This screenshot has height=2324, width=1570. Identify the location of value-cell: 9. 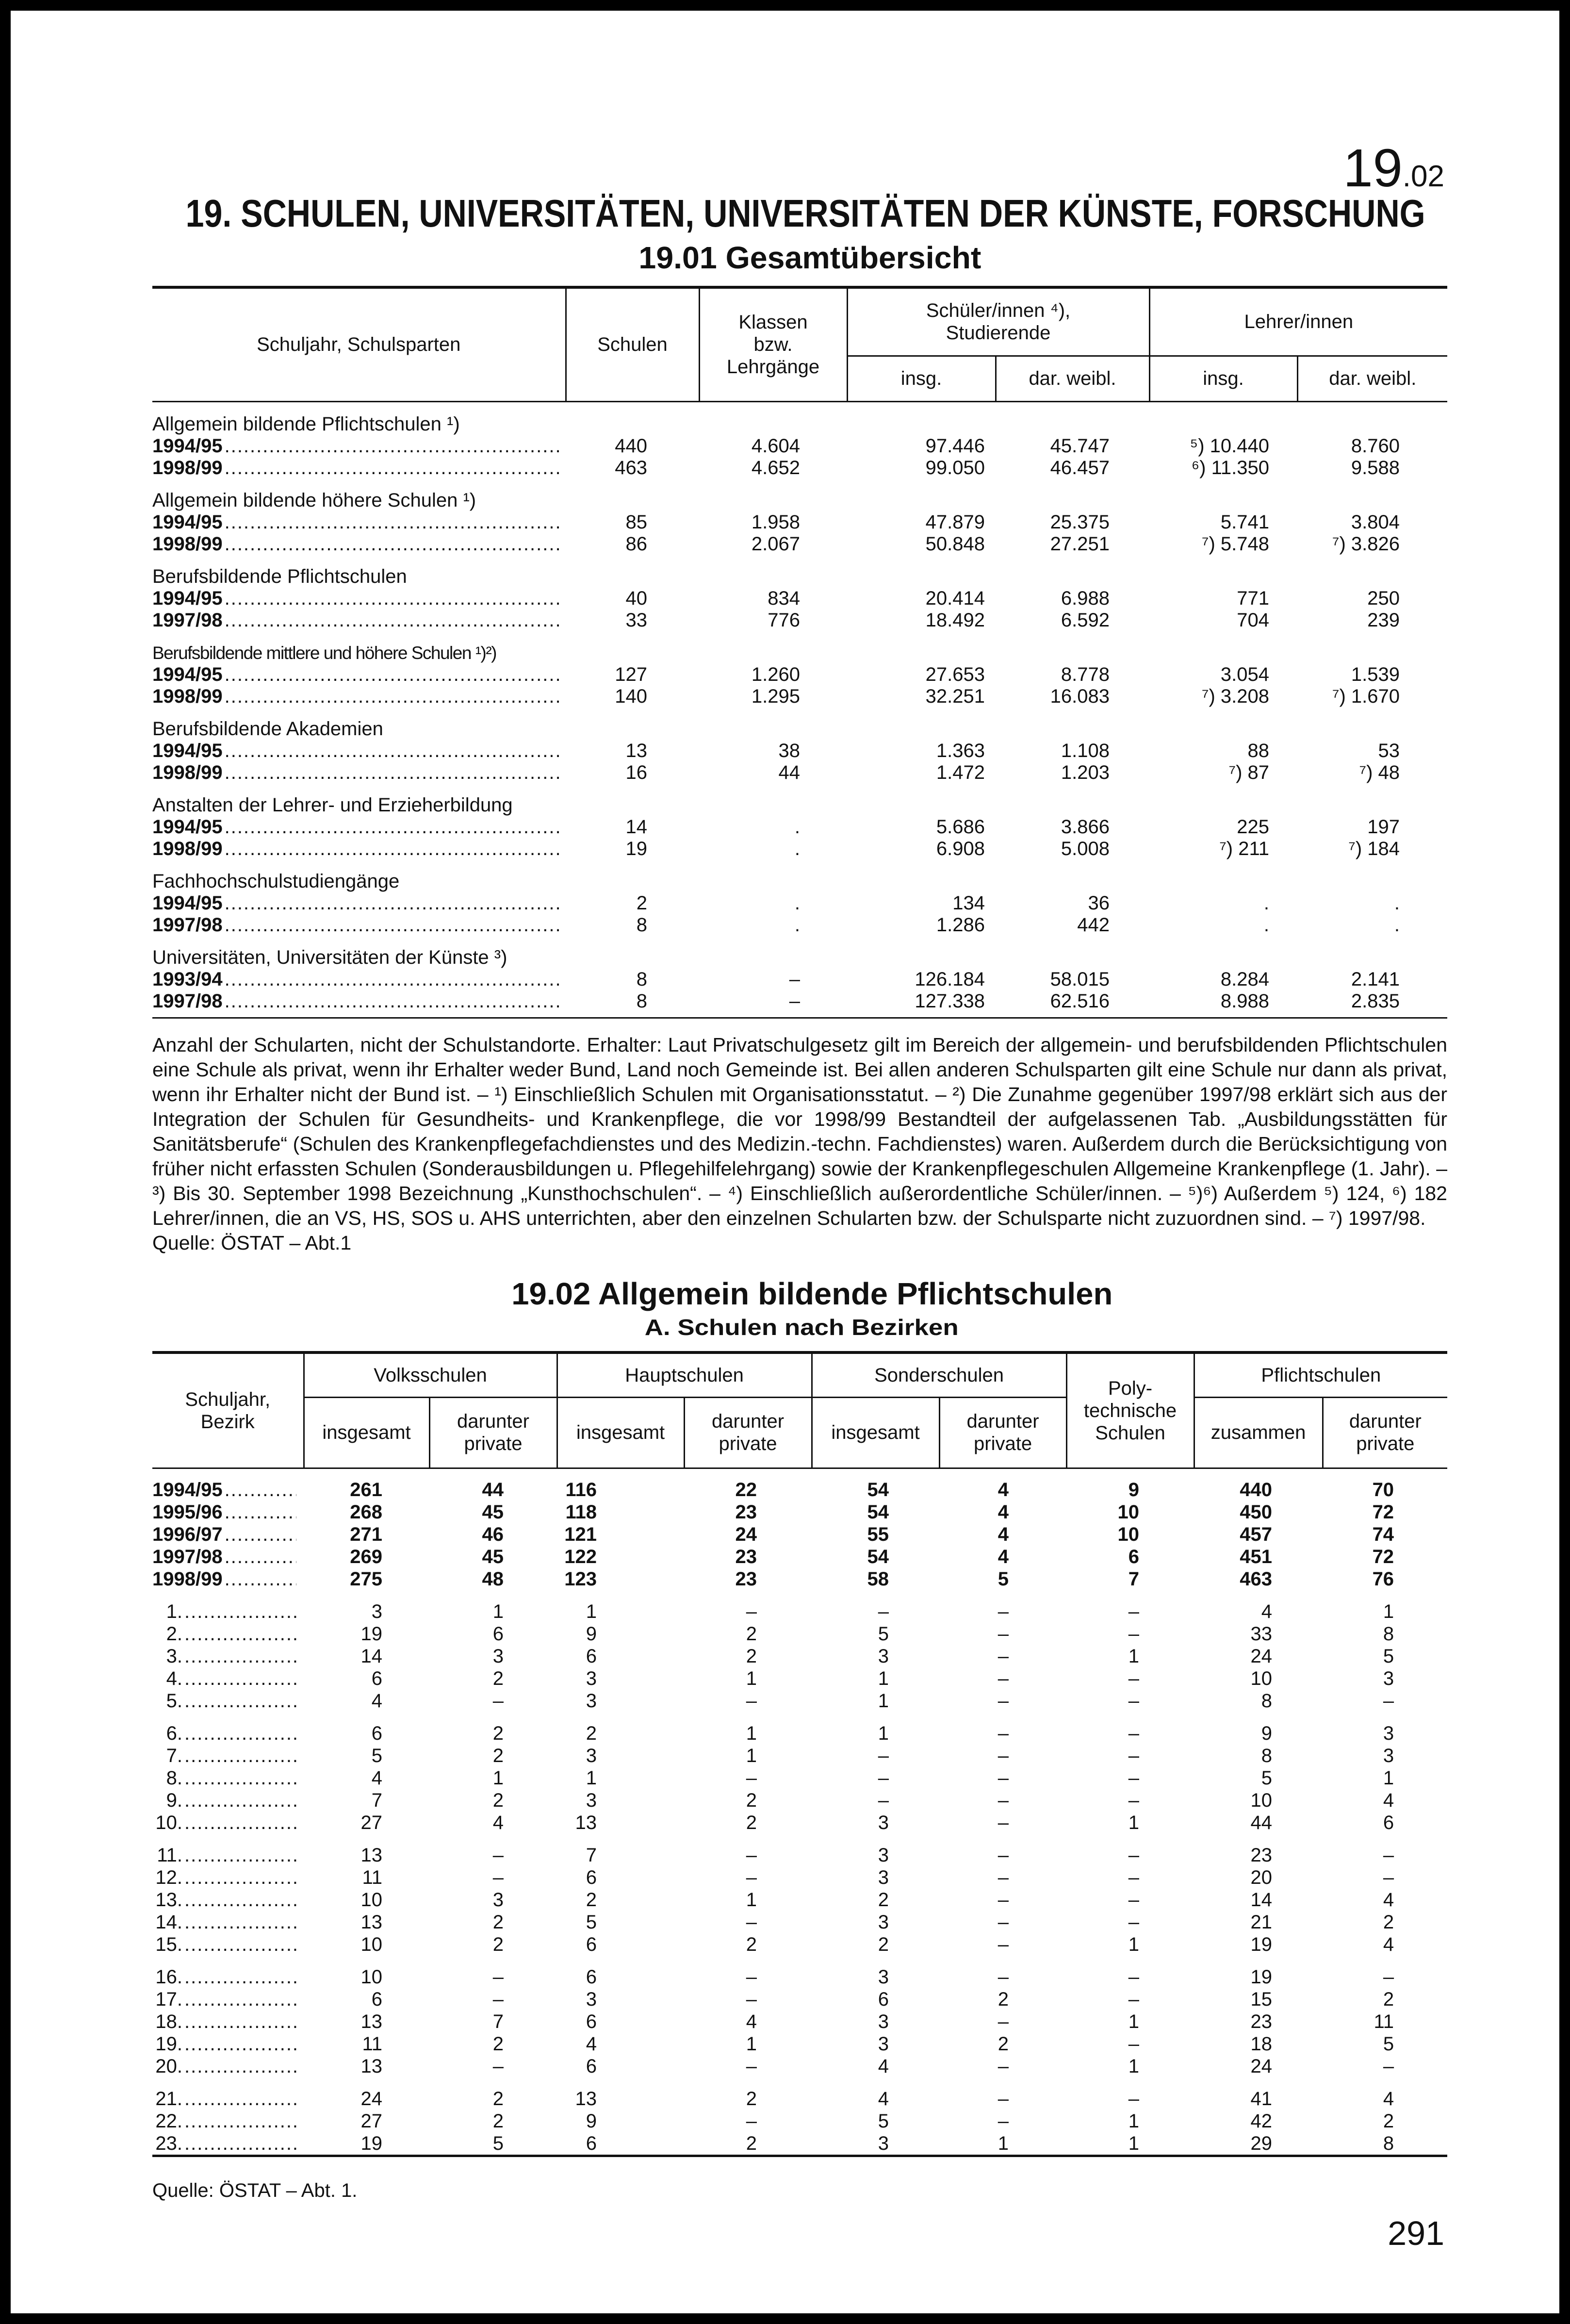
(1267, 1733).